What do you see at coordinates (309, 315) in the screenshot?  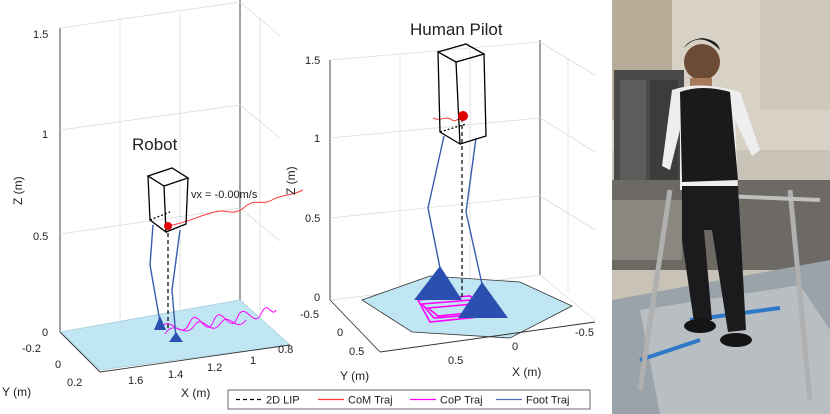 I see `pilot-y-tick: -0.5` at bounding box center [309, 315].